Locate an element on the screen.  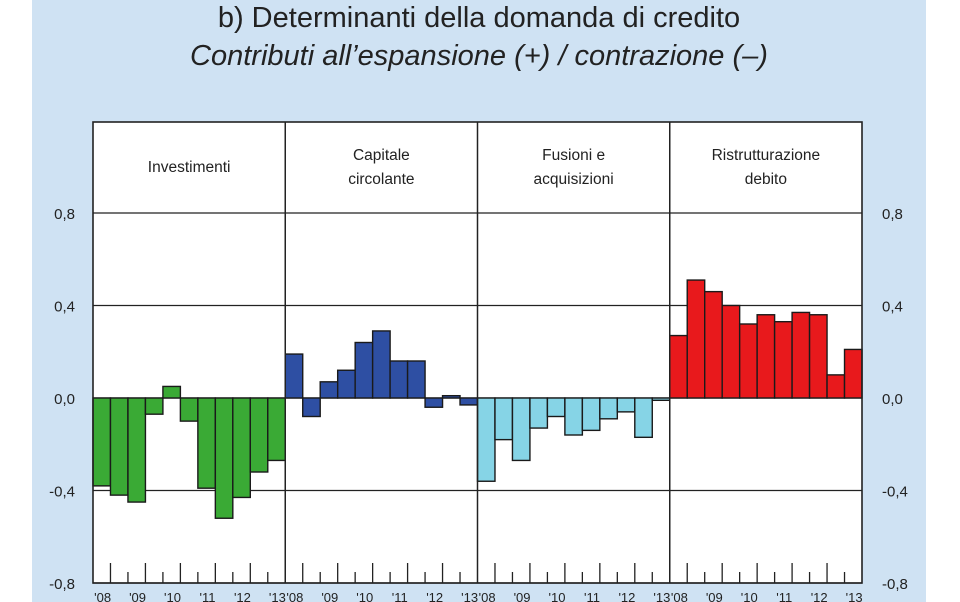
y-tick-label-left: -0,4 is located at coordinates (62, 492).